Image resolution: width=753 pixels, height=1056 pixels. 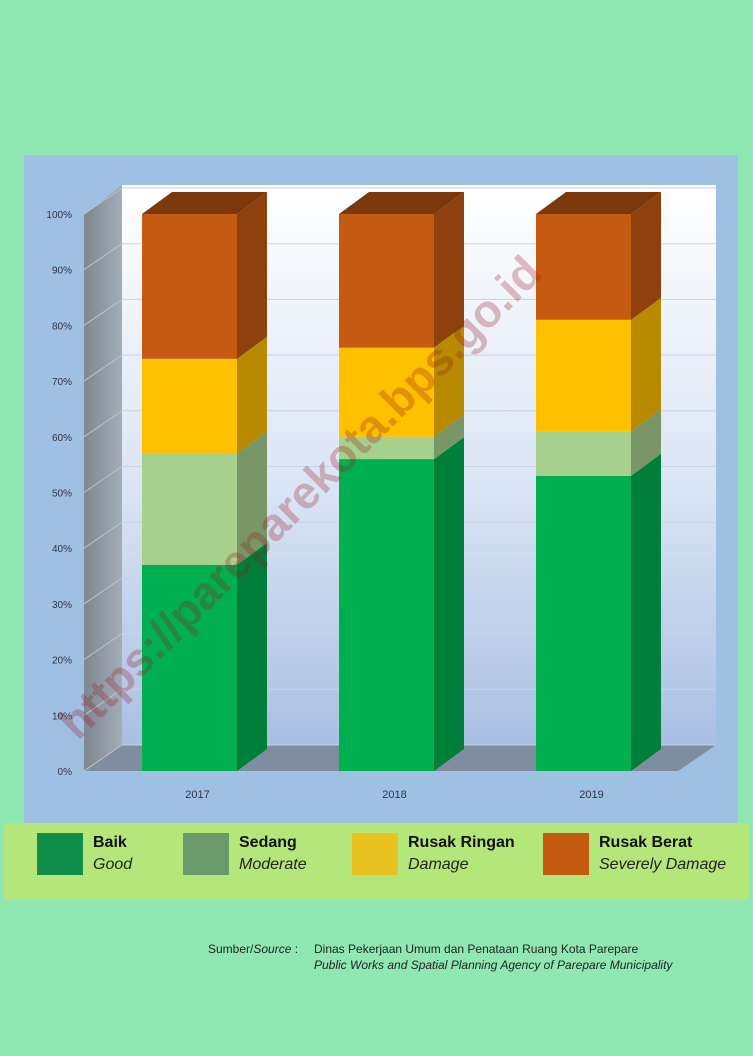 I want to click on y-tick-label: 0%, so click(x=65, y=772).